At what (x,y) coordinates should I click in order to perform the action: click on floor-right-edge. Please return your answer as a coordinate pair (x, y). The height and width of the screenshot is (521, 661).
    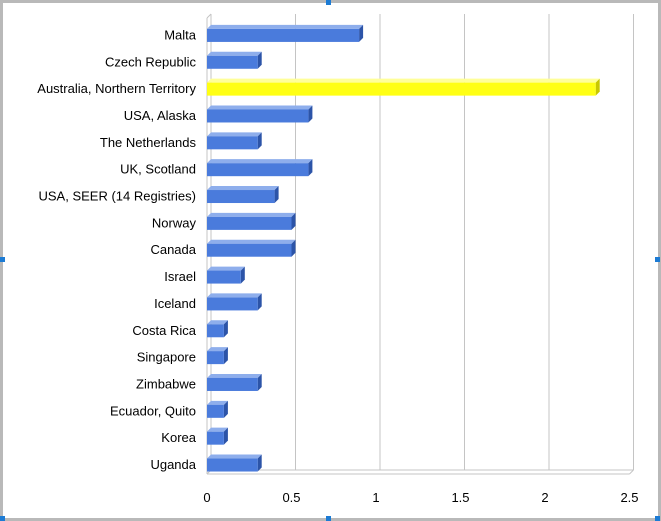
    Looking at the image, I should click on (631, 472).